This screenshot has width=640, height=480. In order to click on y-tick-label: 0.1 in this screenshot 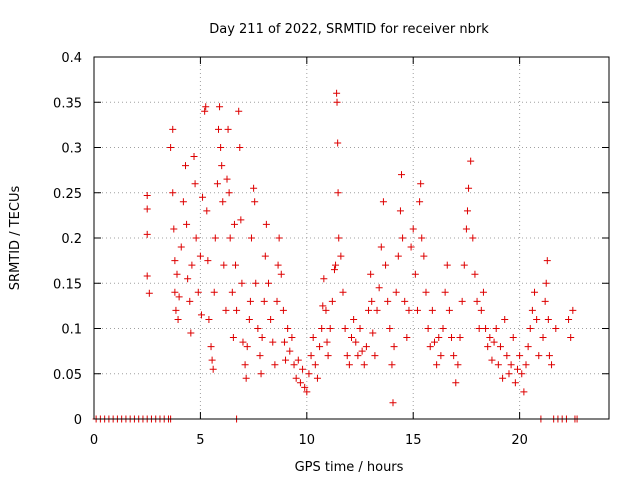, I will do `click(71, 330)`.